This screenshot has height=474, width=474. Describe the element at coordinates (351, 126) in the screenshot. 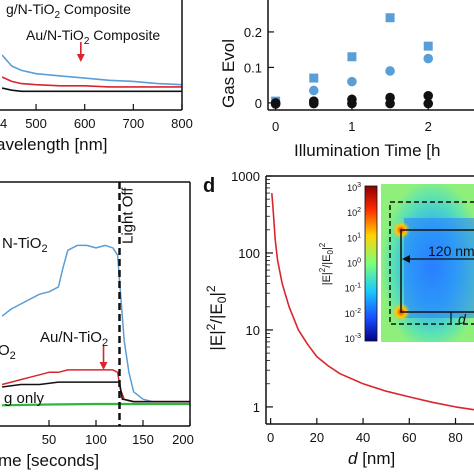

I see `panel-b-x-tick-label: 1` at that location.